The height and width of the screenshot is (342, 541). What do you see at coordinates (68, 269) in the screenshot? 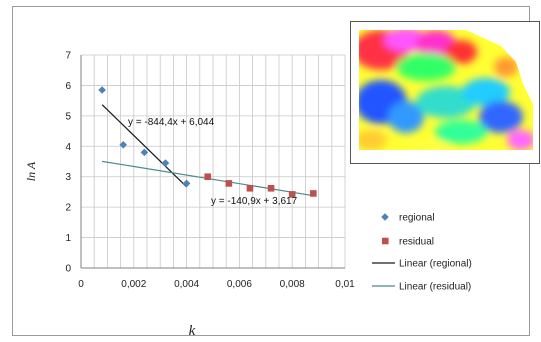
I see `y-tick-label: 0` at bounding box center [68, 269].